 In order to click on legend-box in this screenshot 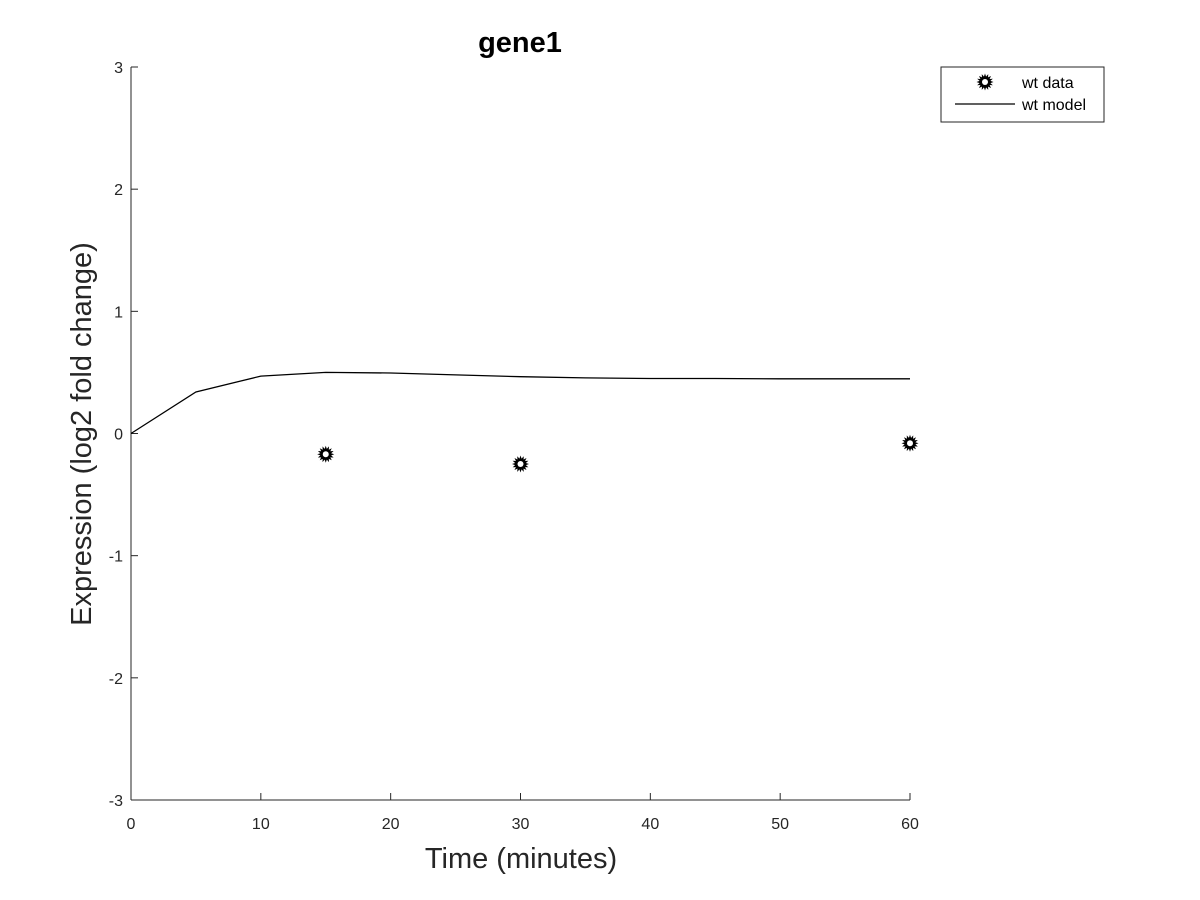, I will do `click(1022, 94)`.